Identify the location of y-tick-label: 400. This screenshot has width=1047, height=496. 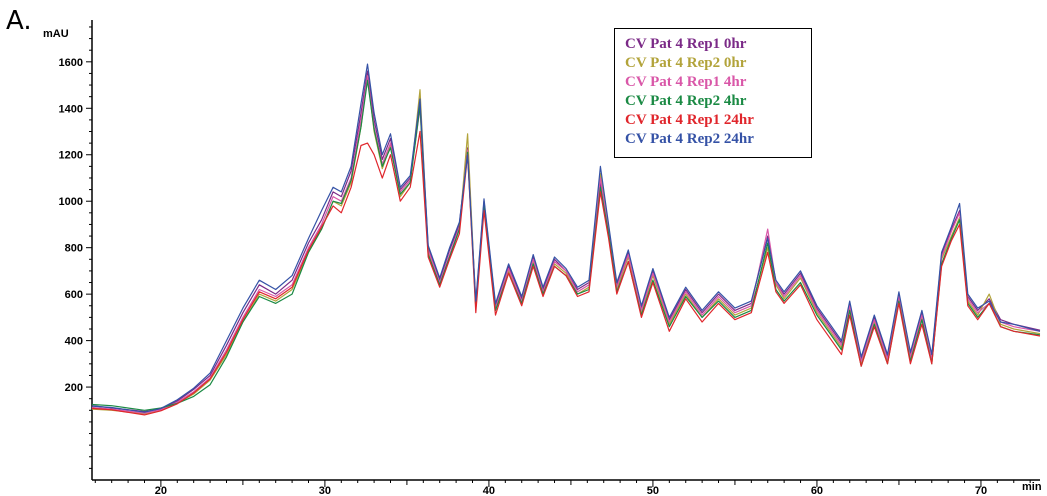
(74, 342).